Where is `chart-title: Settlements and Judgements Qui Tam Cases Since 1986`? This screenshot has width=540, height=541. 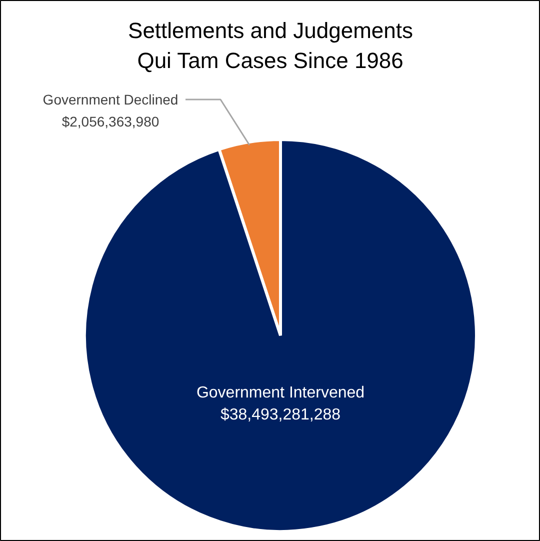
chart-title: Settlements and Judgements Qui Tam Cases Since 1986 is located at coordinates (270, 45).